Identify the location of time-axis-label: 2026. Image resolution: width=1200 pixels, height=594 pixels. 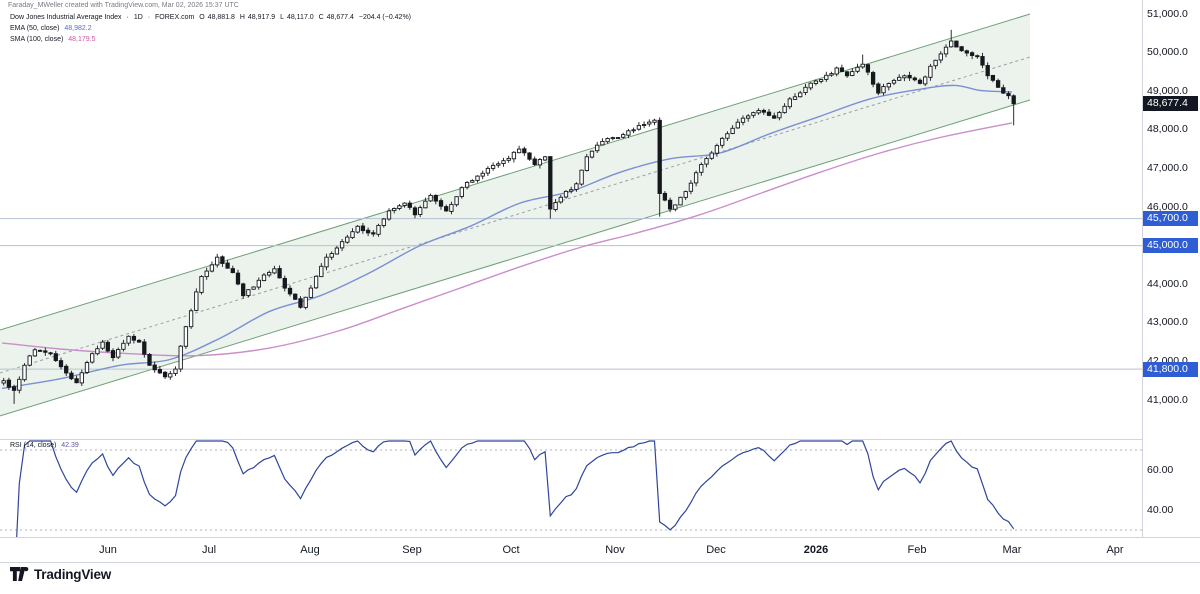
(816, 550).